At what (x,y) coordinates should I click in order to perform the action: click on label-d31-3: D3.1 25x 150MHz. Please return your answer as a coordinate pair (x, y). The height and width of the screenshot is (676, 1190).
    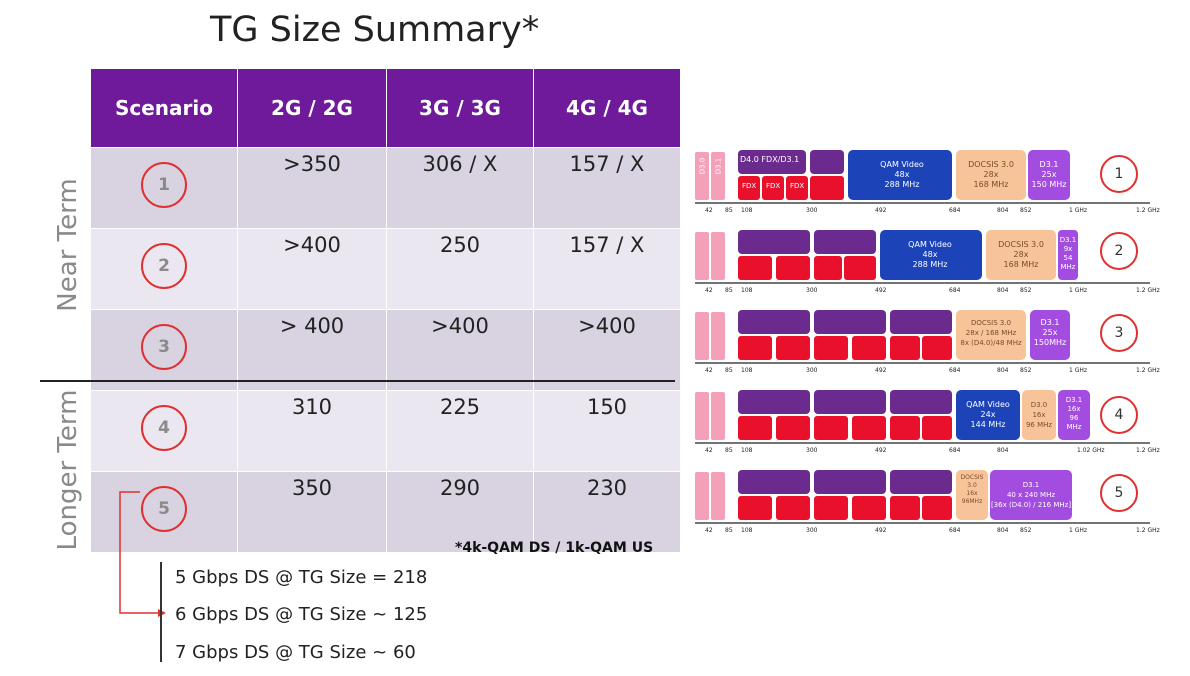
    Looking at the image, I should click on (1050, 332).